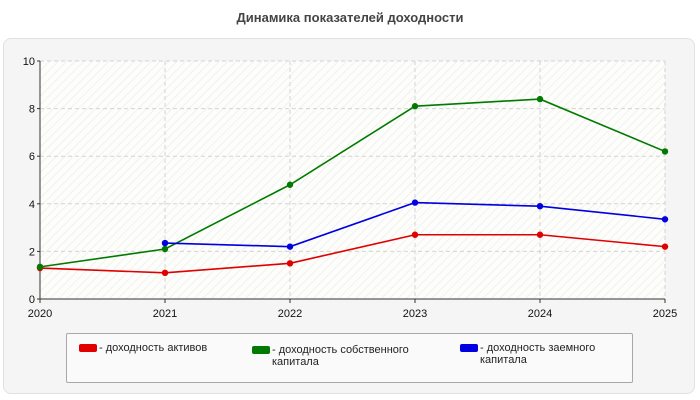 Image resolution: width=700 pixels, height=400 pixels. I want to click on y-tick-label: 8, so click(32, 110).